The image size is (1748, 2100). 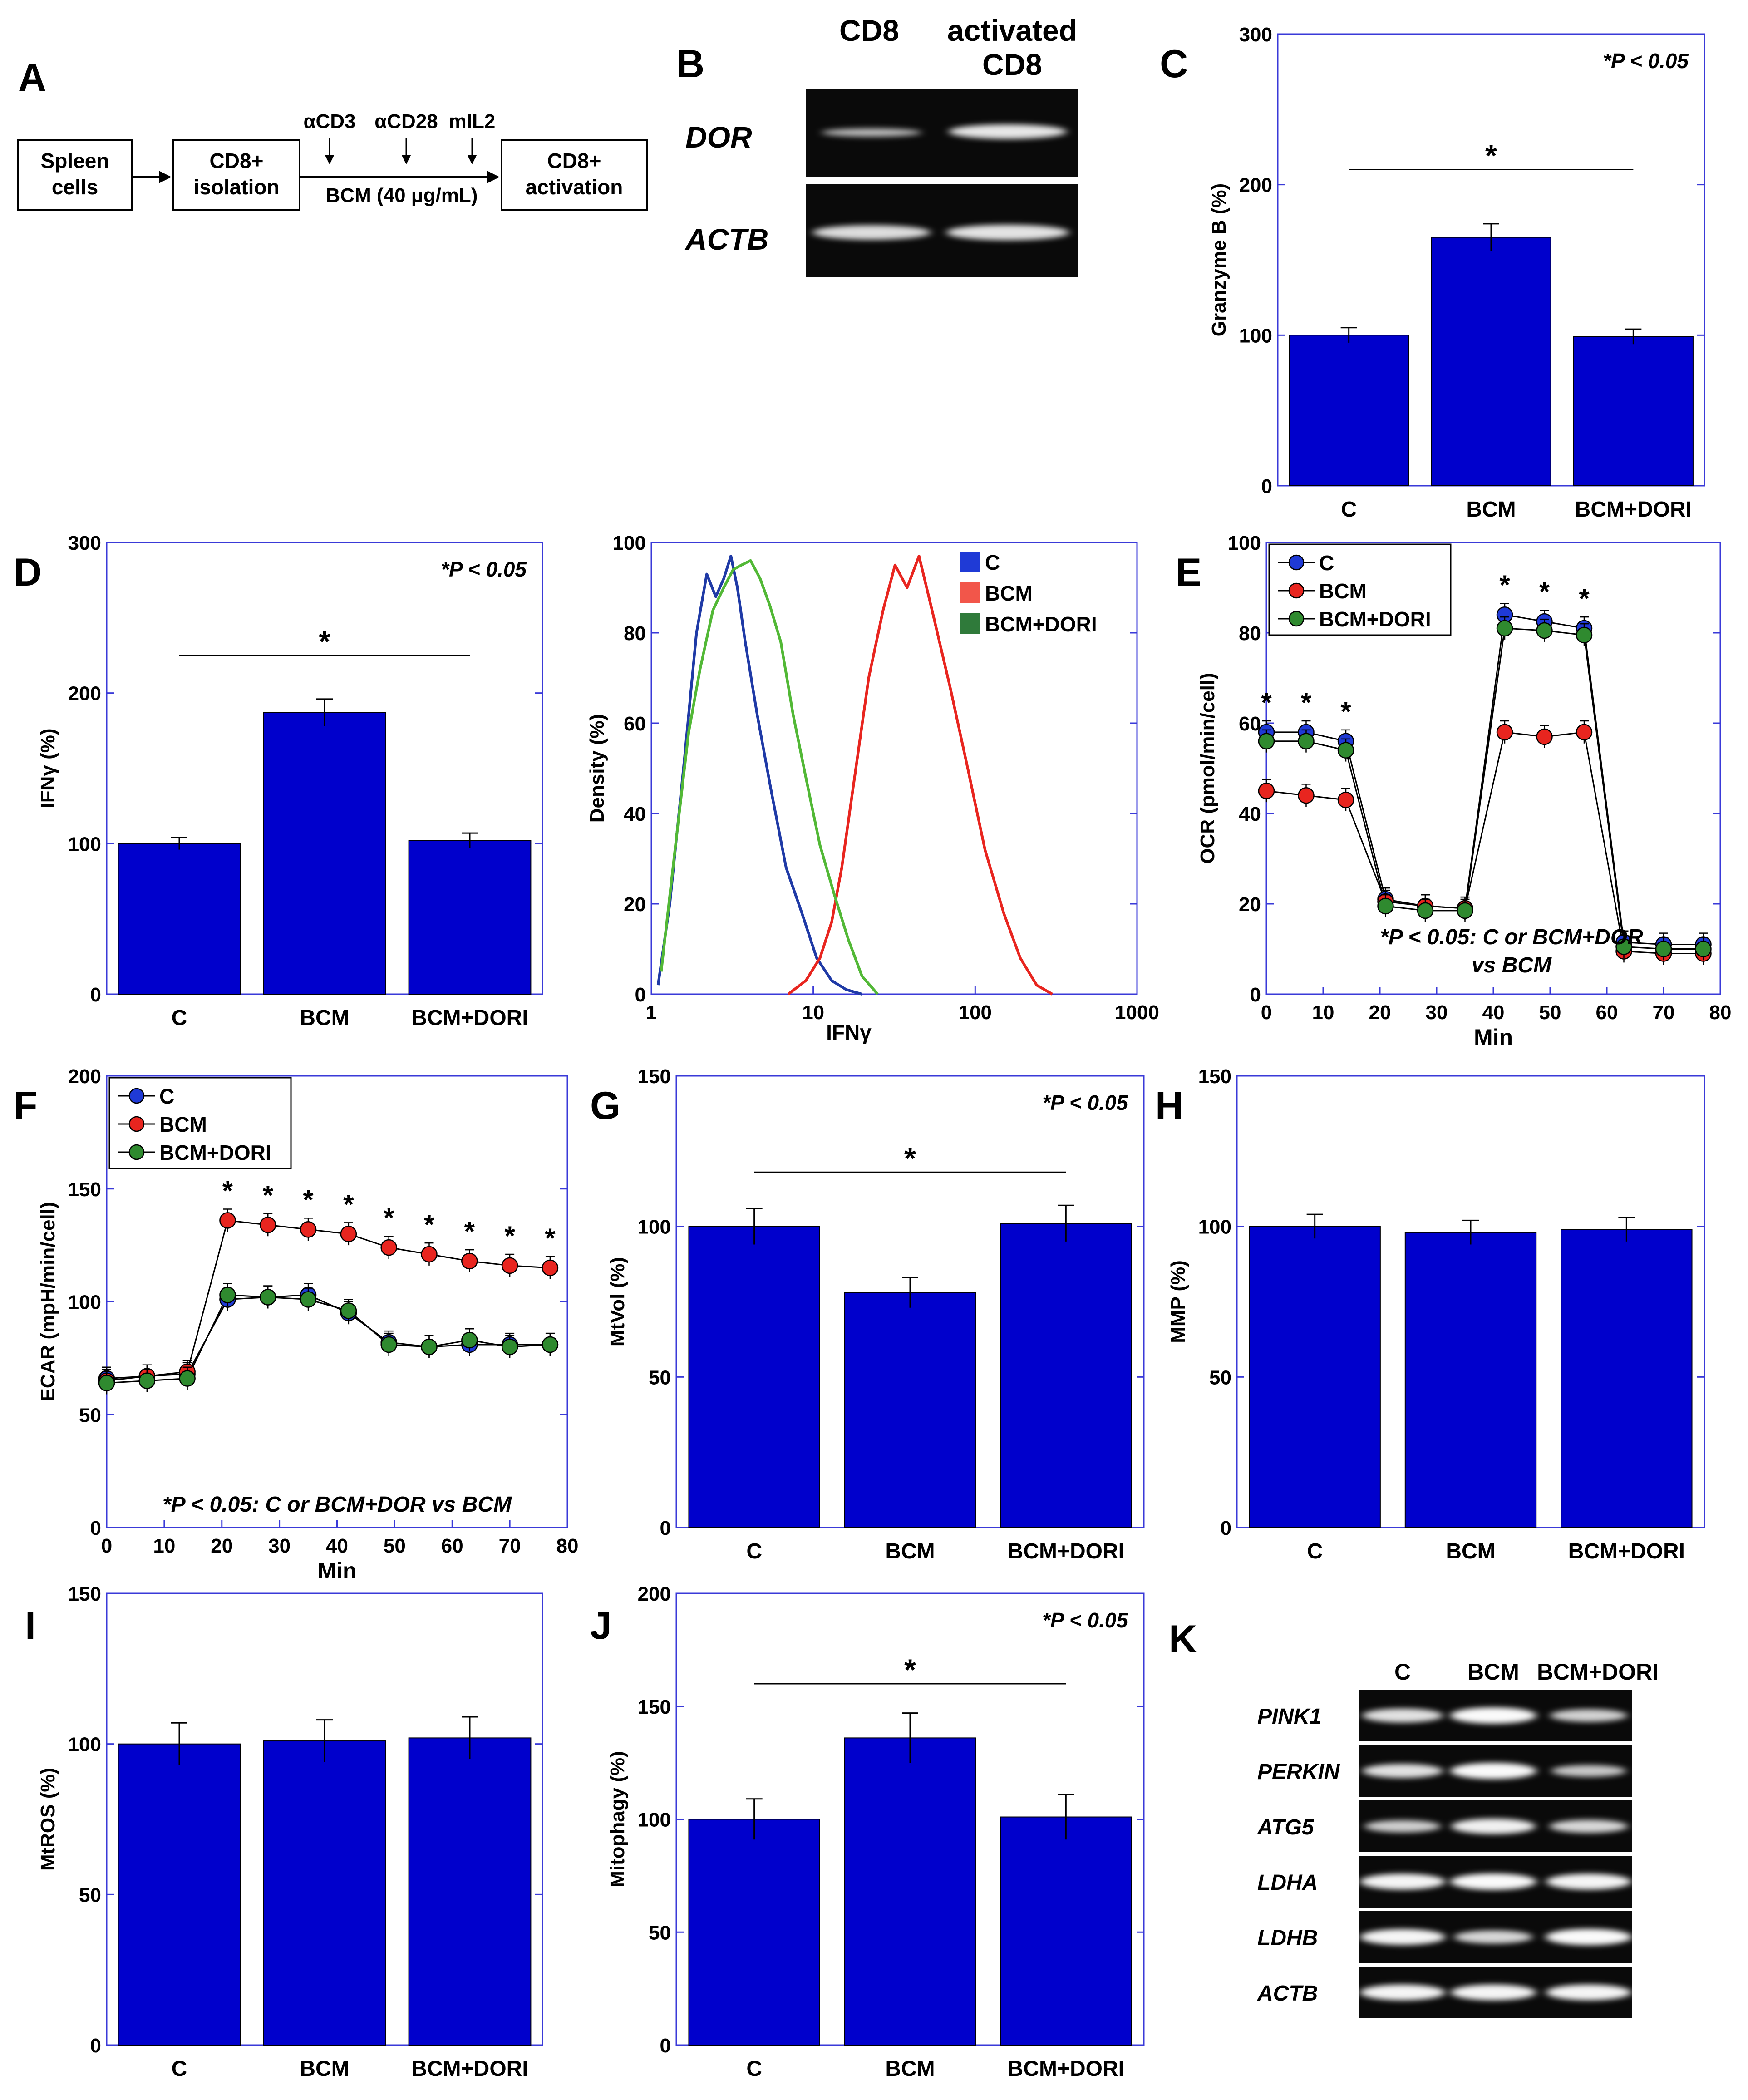 I want to click on legend-label-bcm: BCM, so click(x=183, y=1124).